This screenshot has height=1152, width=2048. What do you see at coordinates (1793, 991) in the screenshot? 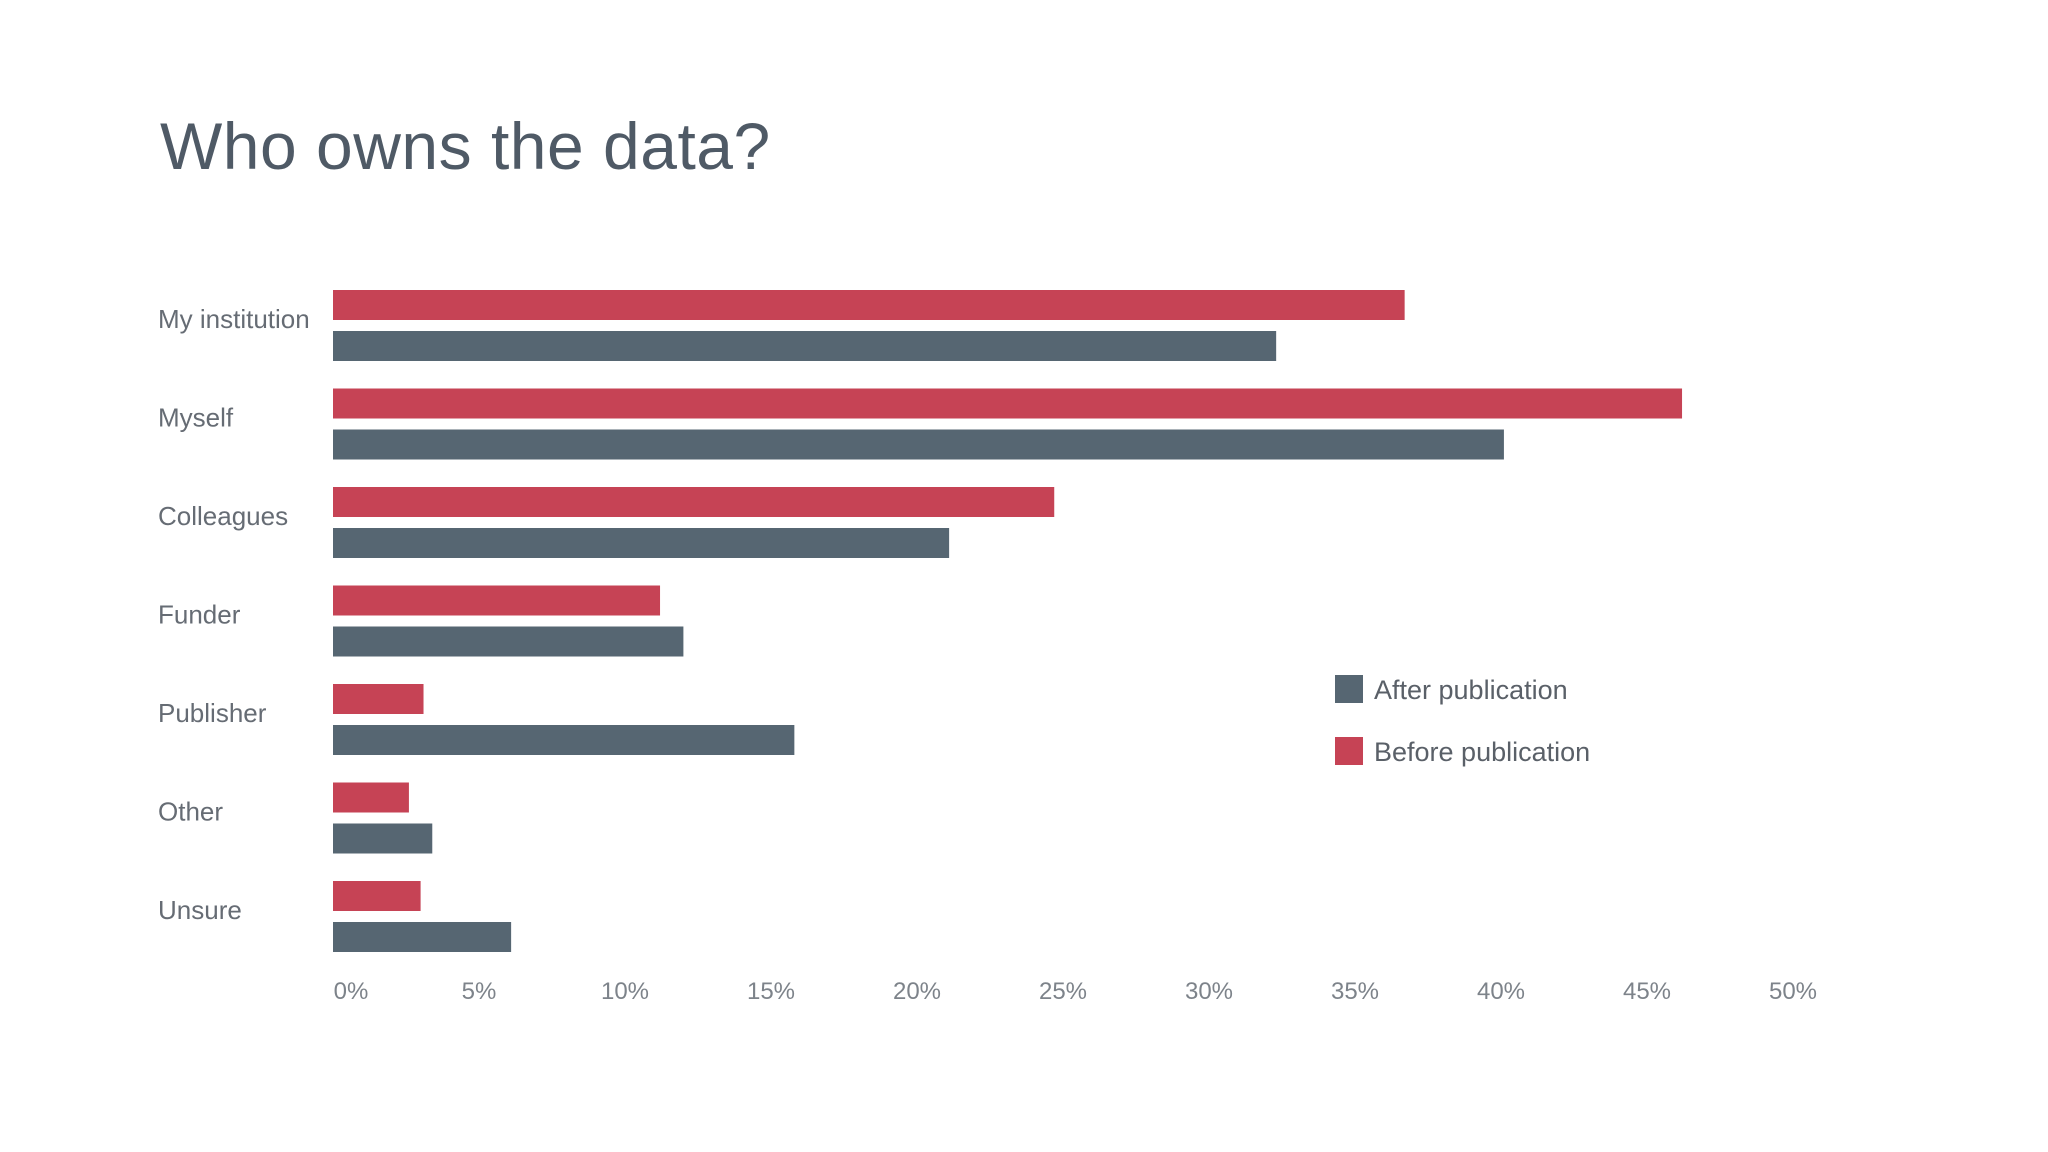
I see `tick-label-10: 50%` at bounding box center [1793, 991].